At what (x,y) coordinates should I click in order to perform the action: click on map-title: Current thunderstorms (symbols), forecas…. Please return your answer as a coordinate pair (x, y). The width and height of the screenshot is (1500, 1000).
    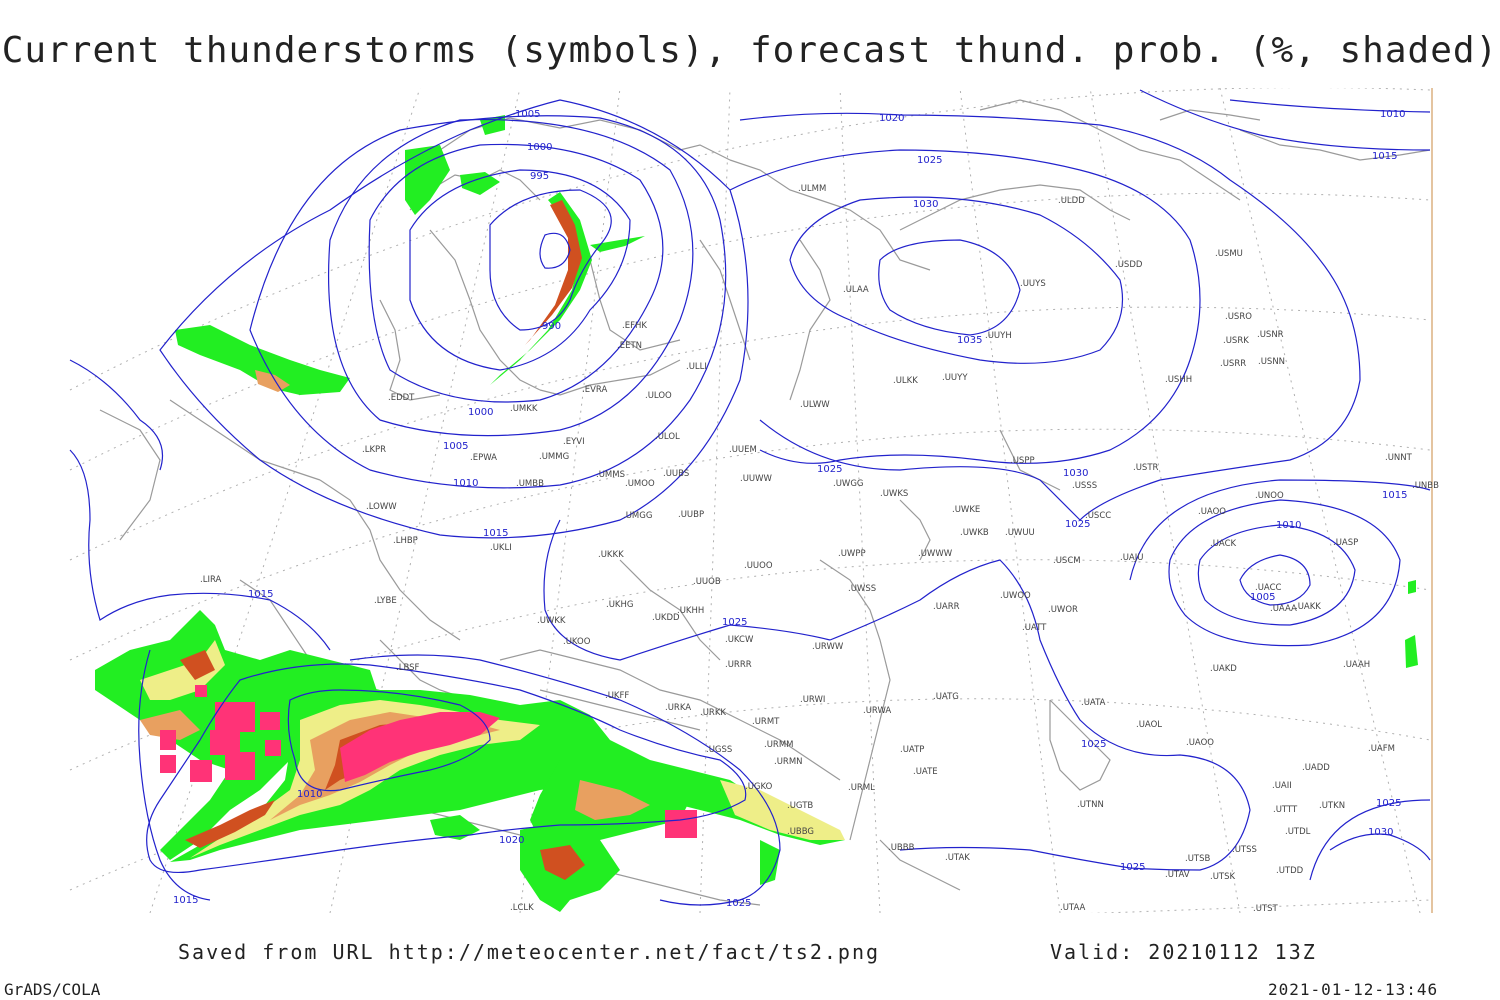
    Looking at the image, I should click on (750, 50).